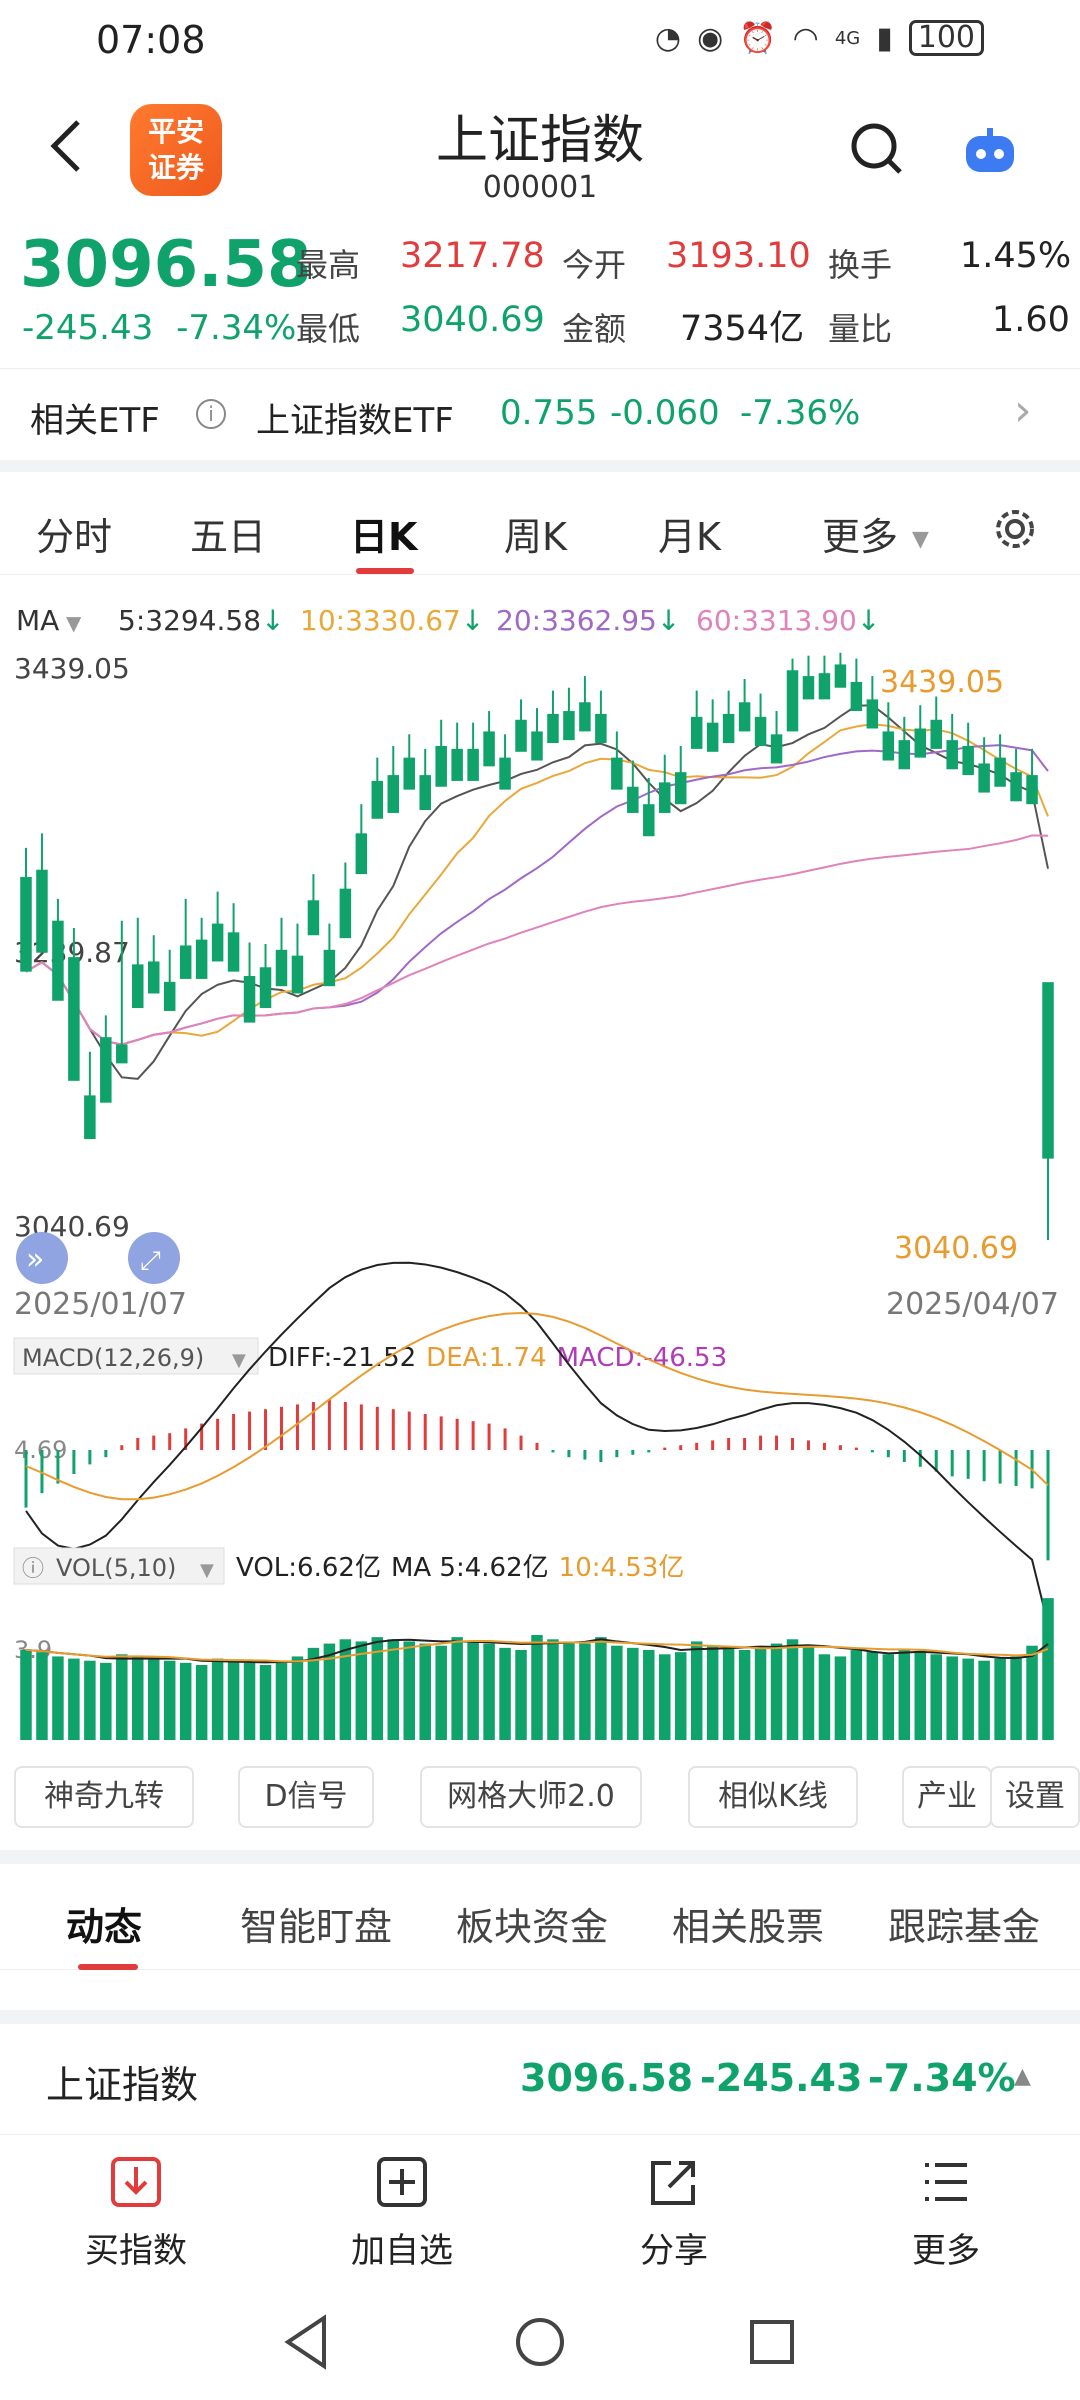 Image resolution: width=1080 pixels, height=2400 pixels. I want to click on tab-five-day: 五日, so click(228, 537).